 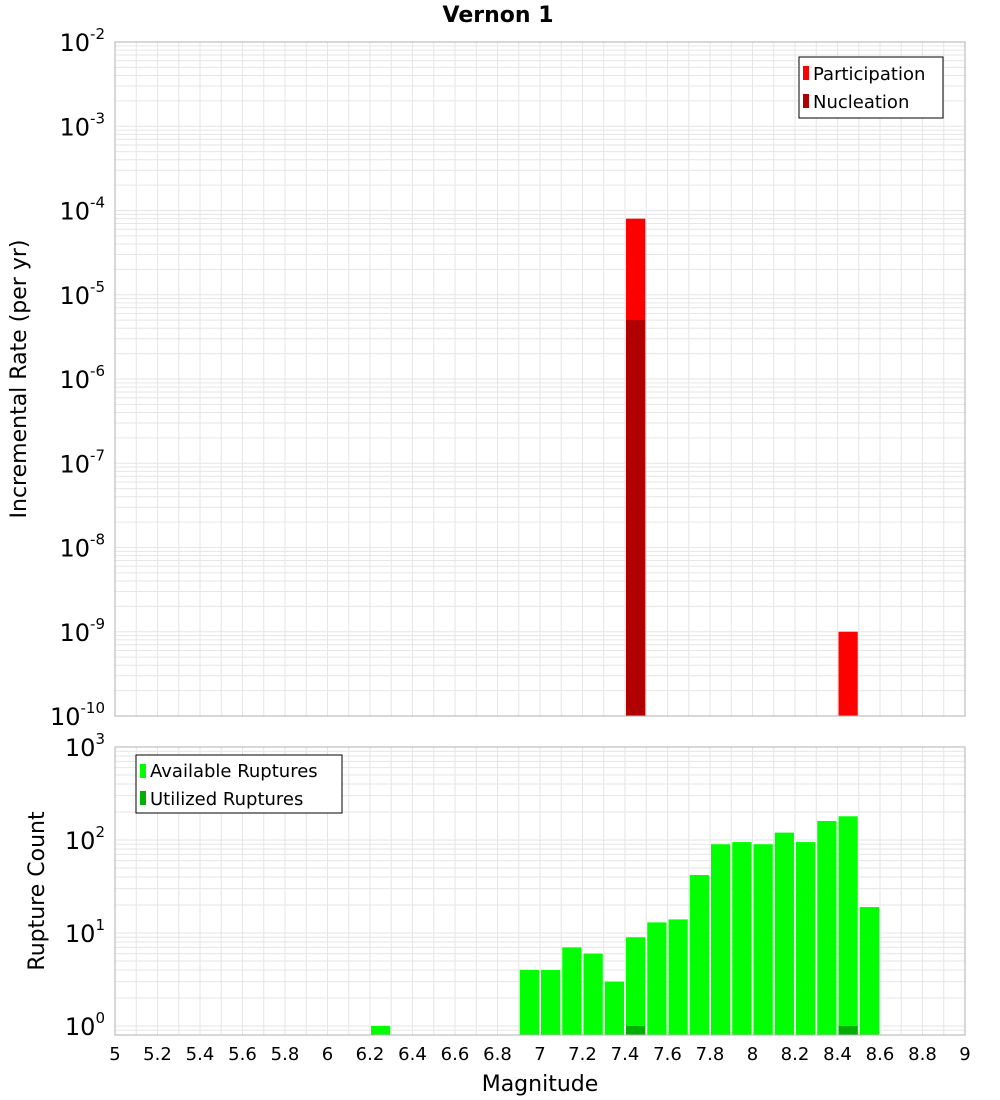 I want to click on magnitude-x-tick-label: 5.4, so click(x=200, y=1054).